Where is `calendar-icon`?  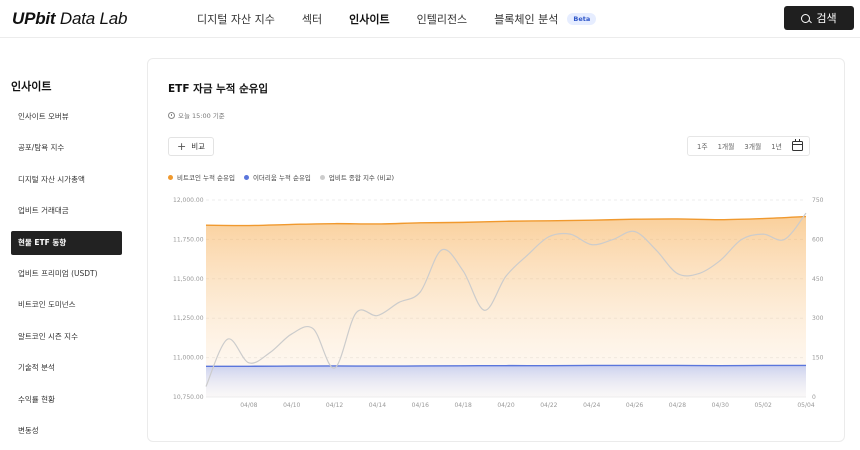 calendar-icon is located at coordinates (797, 145).